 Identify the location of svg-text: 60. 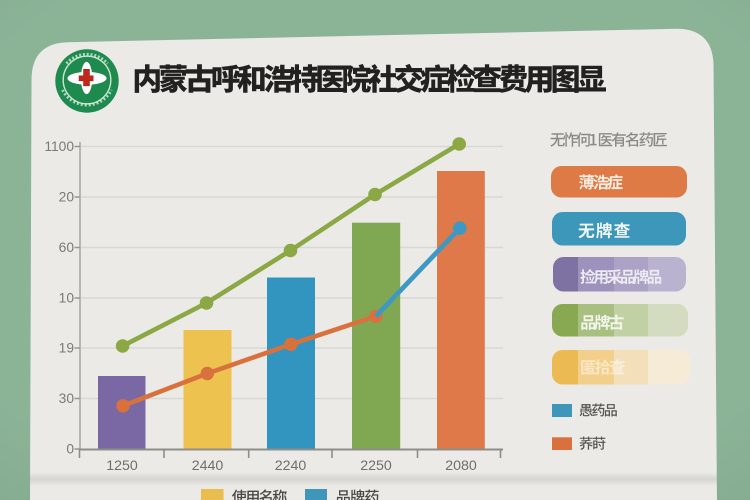
(67, 247).